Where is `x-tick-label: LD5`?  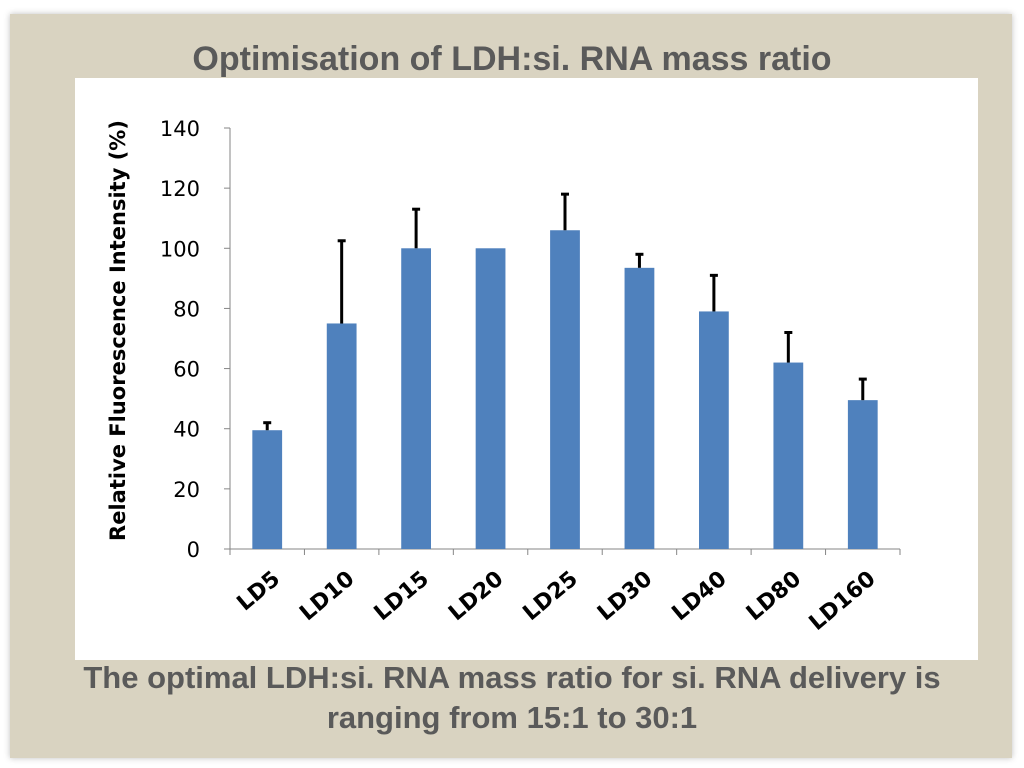
x-tick-label: LD5 is located at coordinates (259, 591).